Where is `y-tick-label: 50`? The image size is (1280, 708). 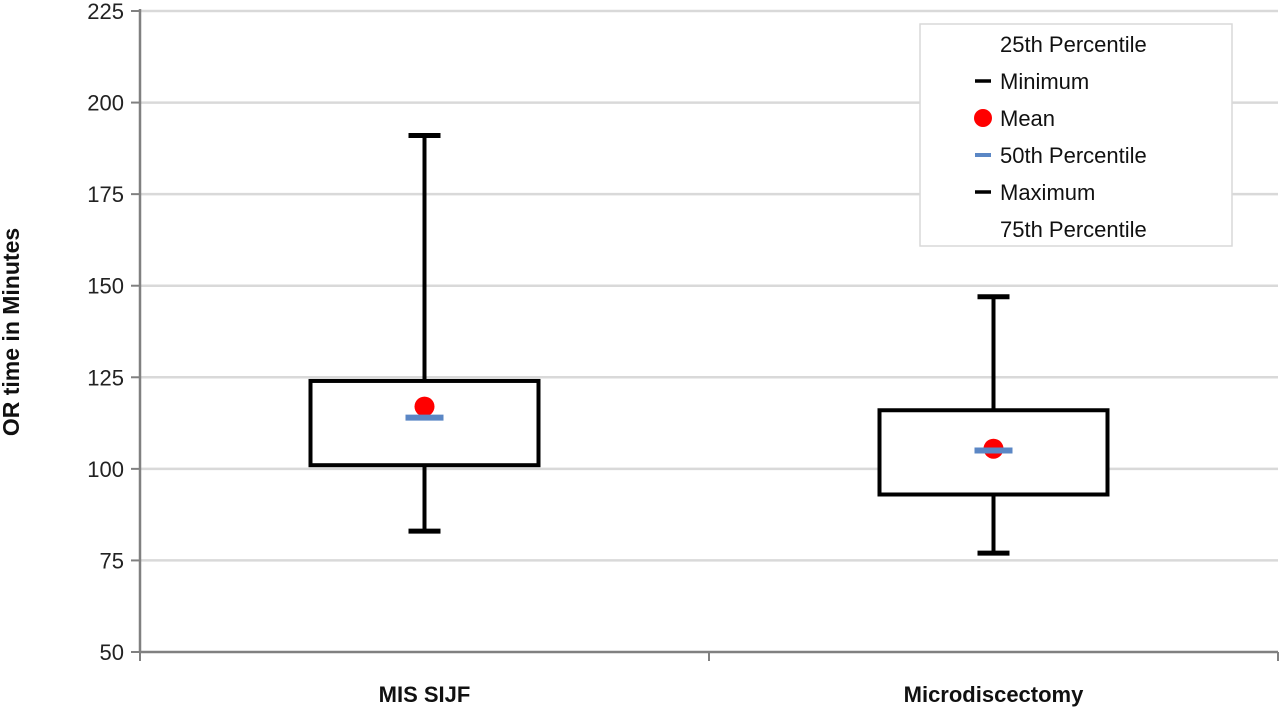
y-tick-label: 50 is located at coordinates (112, 652).